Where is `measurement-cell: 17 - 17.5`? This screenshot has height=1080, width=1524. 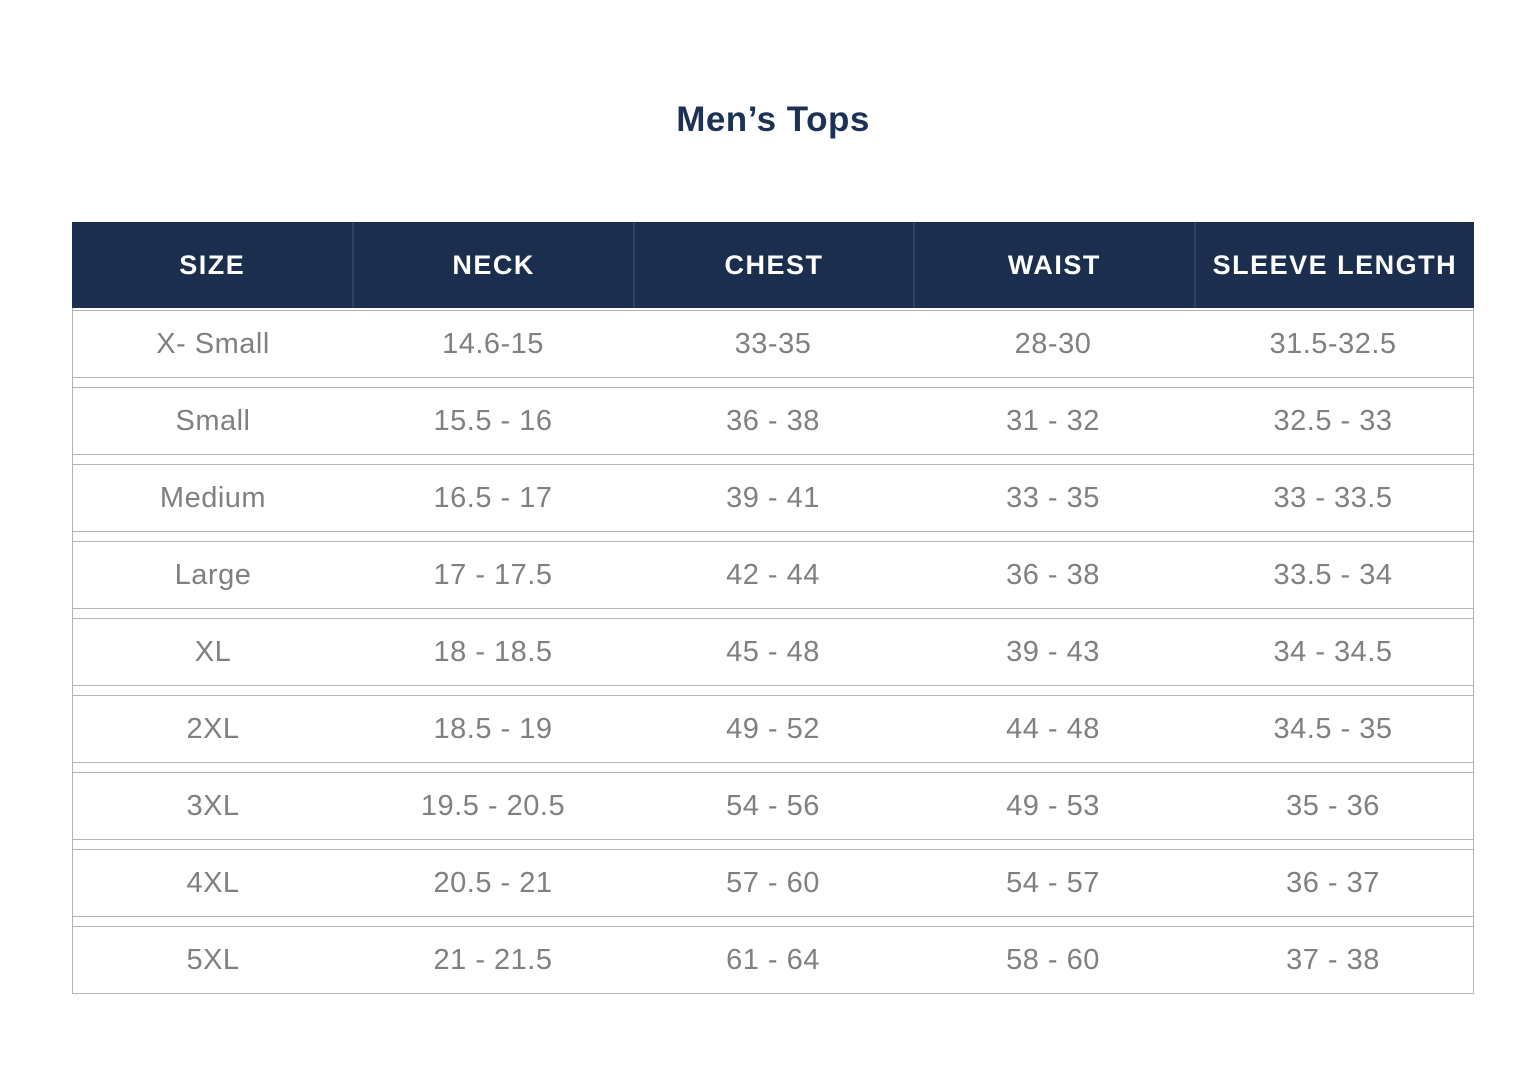
measurement-cell: 17 - 17.5 is located at coordinates (493, 574).